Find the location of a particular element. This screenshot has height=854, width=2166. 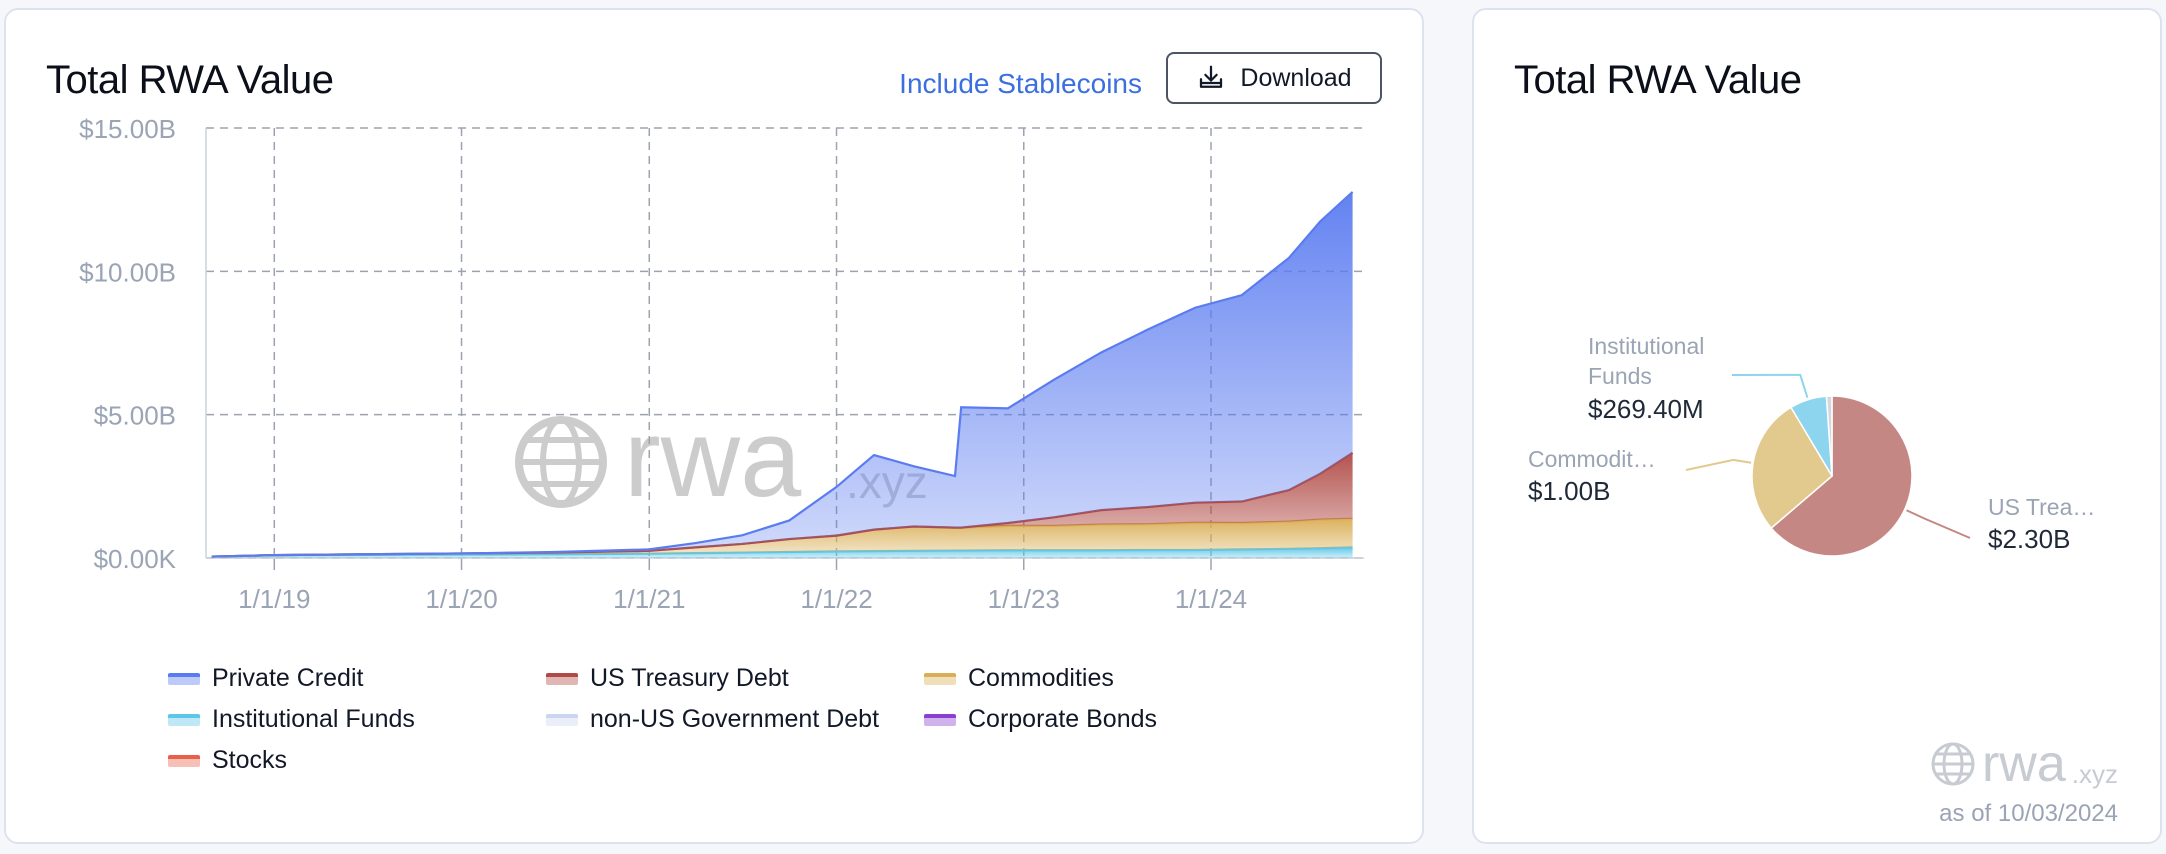

rwa-watermark-small: rwa .xyz is located at coordinates (2024, 764).